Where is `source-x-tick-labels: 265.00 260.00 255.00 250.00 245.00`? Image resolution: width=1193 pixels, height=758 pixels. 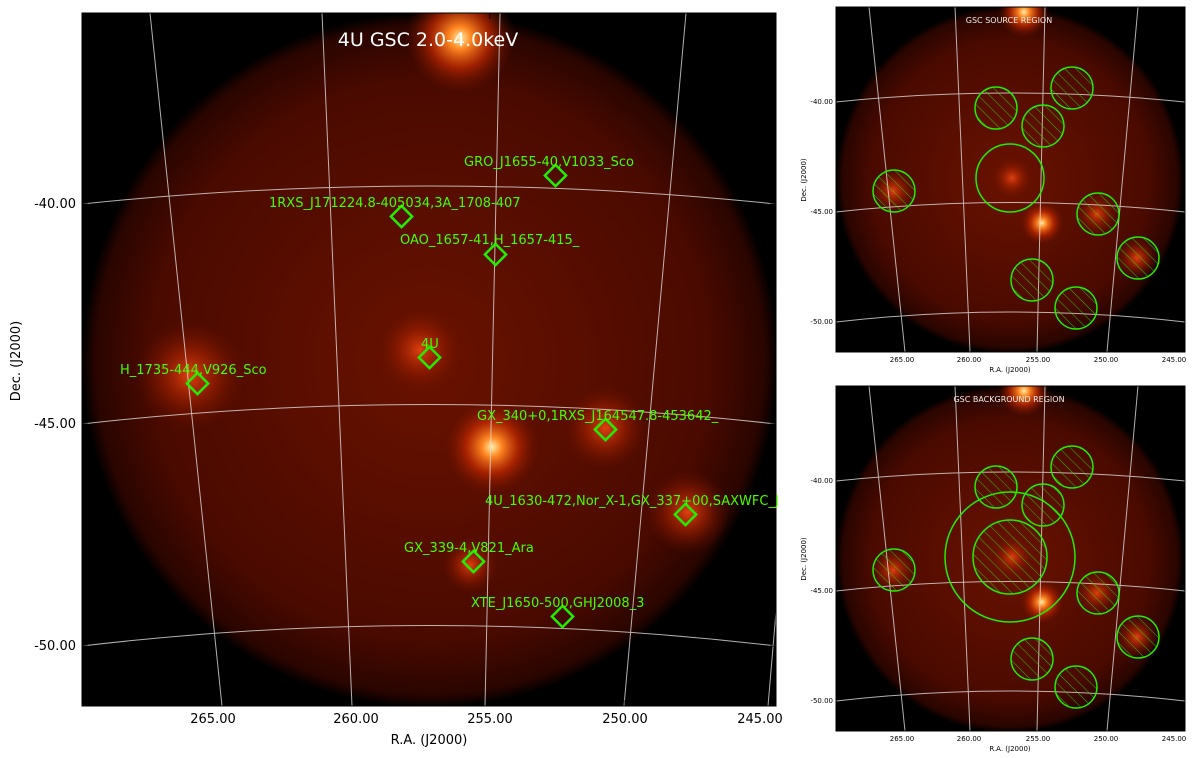
source-x-tick-labels: 265.00 260.00 255.00 250.00 245.00 is located at coordinates (1038, 360).